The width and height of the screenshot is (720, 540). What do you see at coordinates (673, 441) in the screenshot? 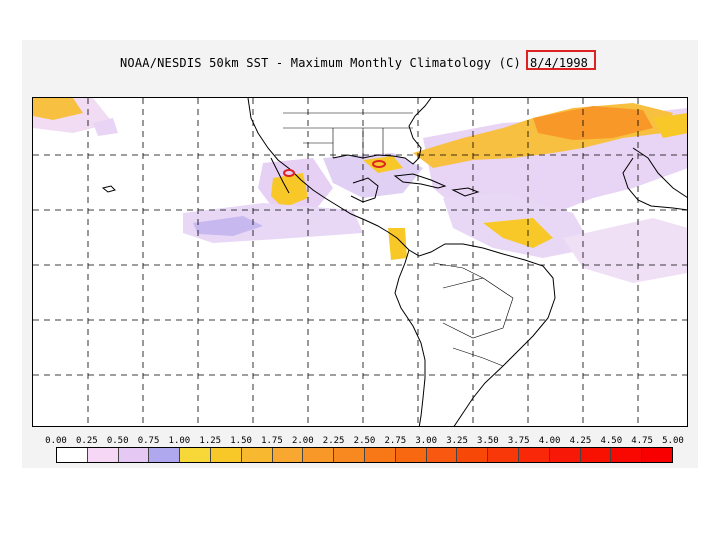
I see `colorbar-tick-label: 5.00` at bounding box center [673, 441].